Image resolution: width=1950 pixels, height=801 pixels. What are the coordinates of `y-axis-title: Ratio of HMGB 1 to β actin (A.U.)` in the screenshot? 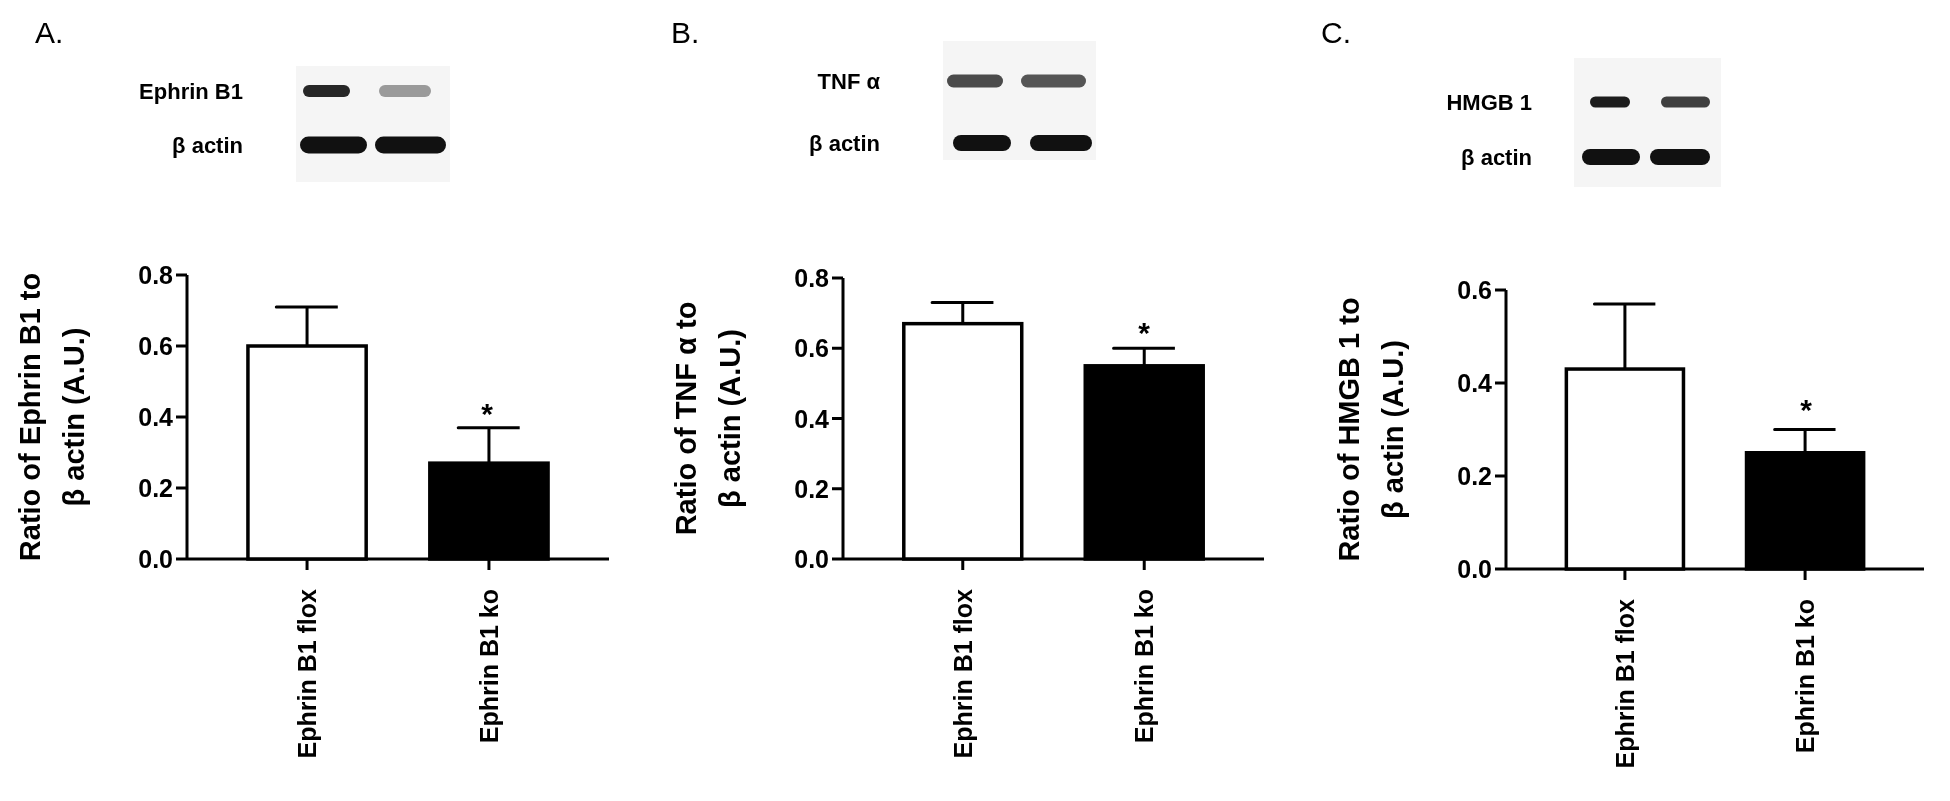 It's located at (1371, 429).